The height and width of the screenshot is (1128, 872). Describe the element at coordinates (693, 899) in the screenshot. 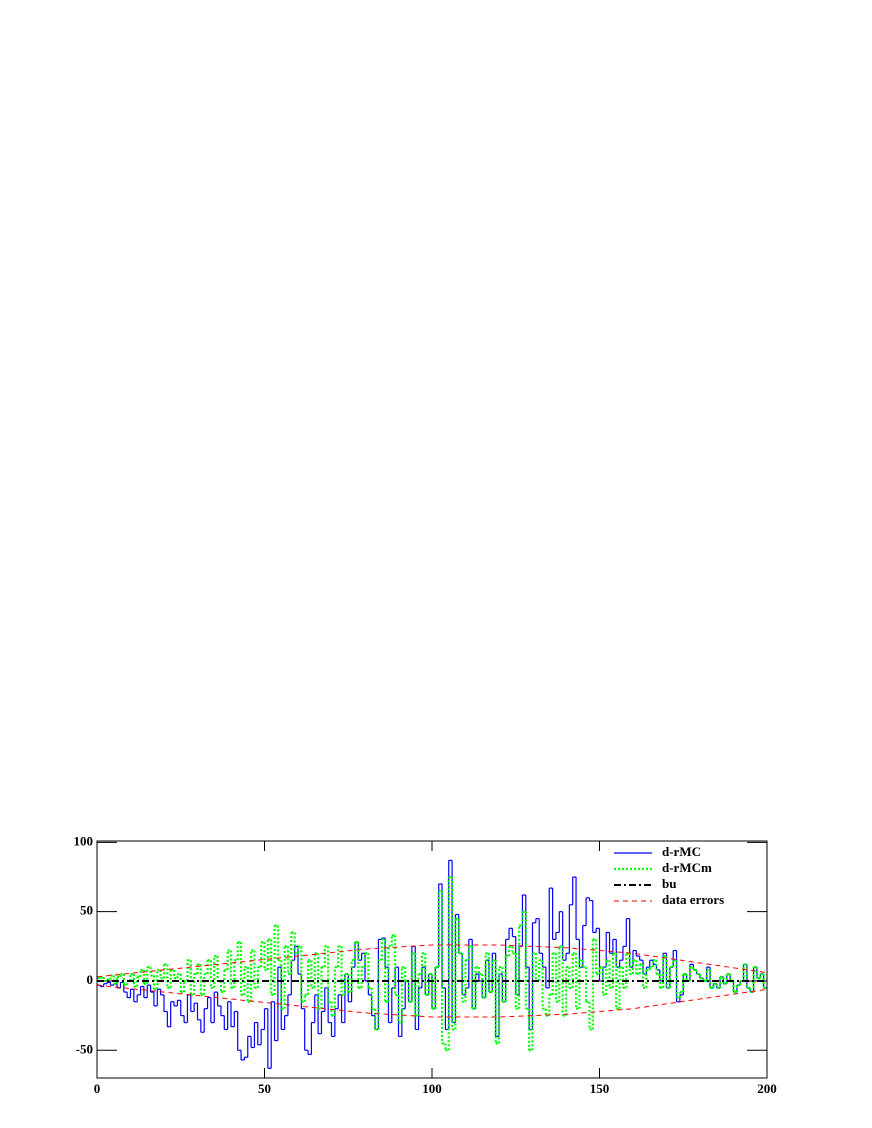

I see `legend-label: data errors` at that location.